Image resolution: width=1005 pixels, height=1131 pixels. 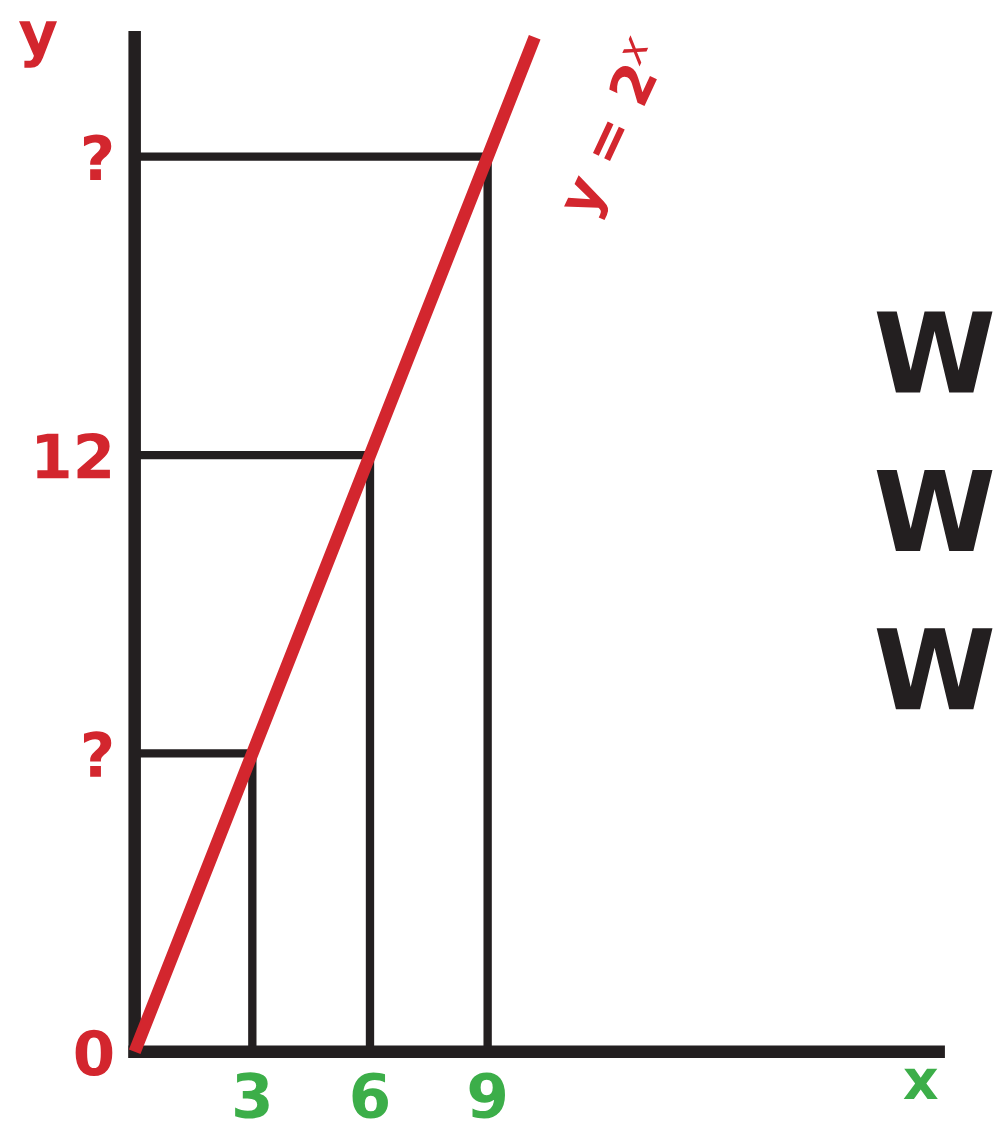 What do you see at coordinates (616, 130) in the screenshot?
I see `annotation: y = 2$^{x}$` at bounding box center [616, 130].